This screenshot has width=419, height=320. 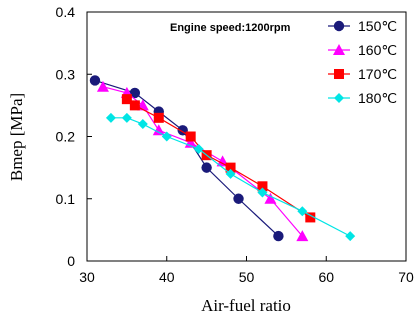 What do you see at coordinates (377, 26) in the screenshot?
I see `legend-label: 150℃` at bounding box center [377, 26].